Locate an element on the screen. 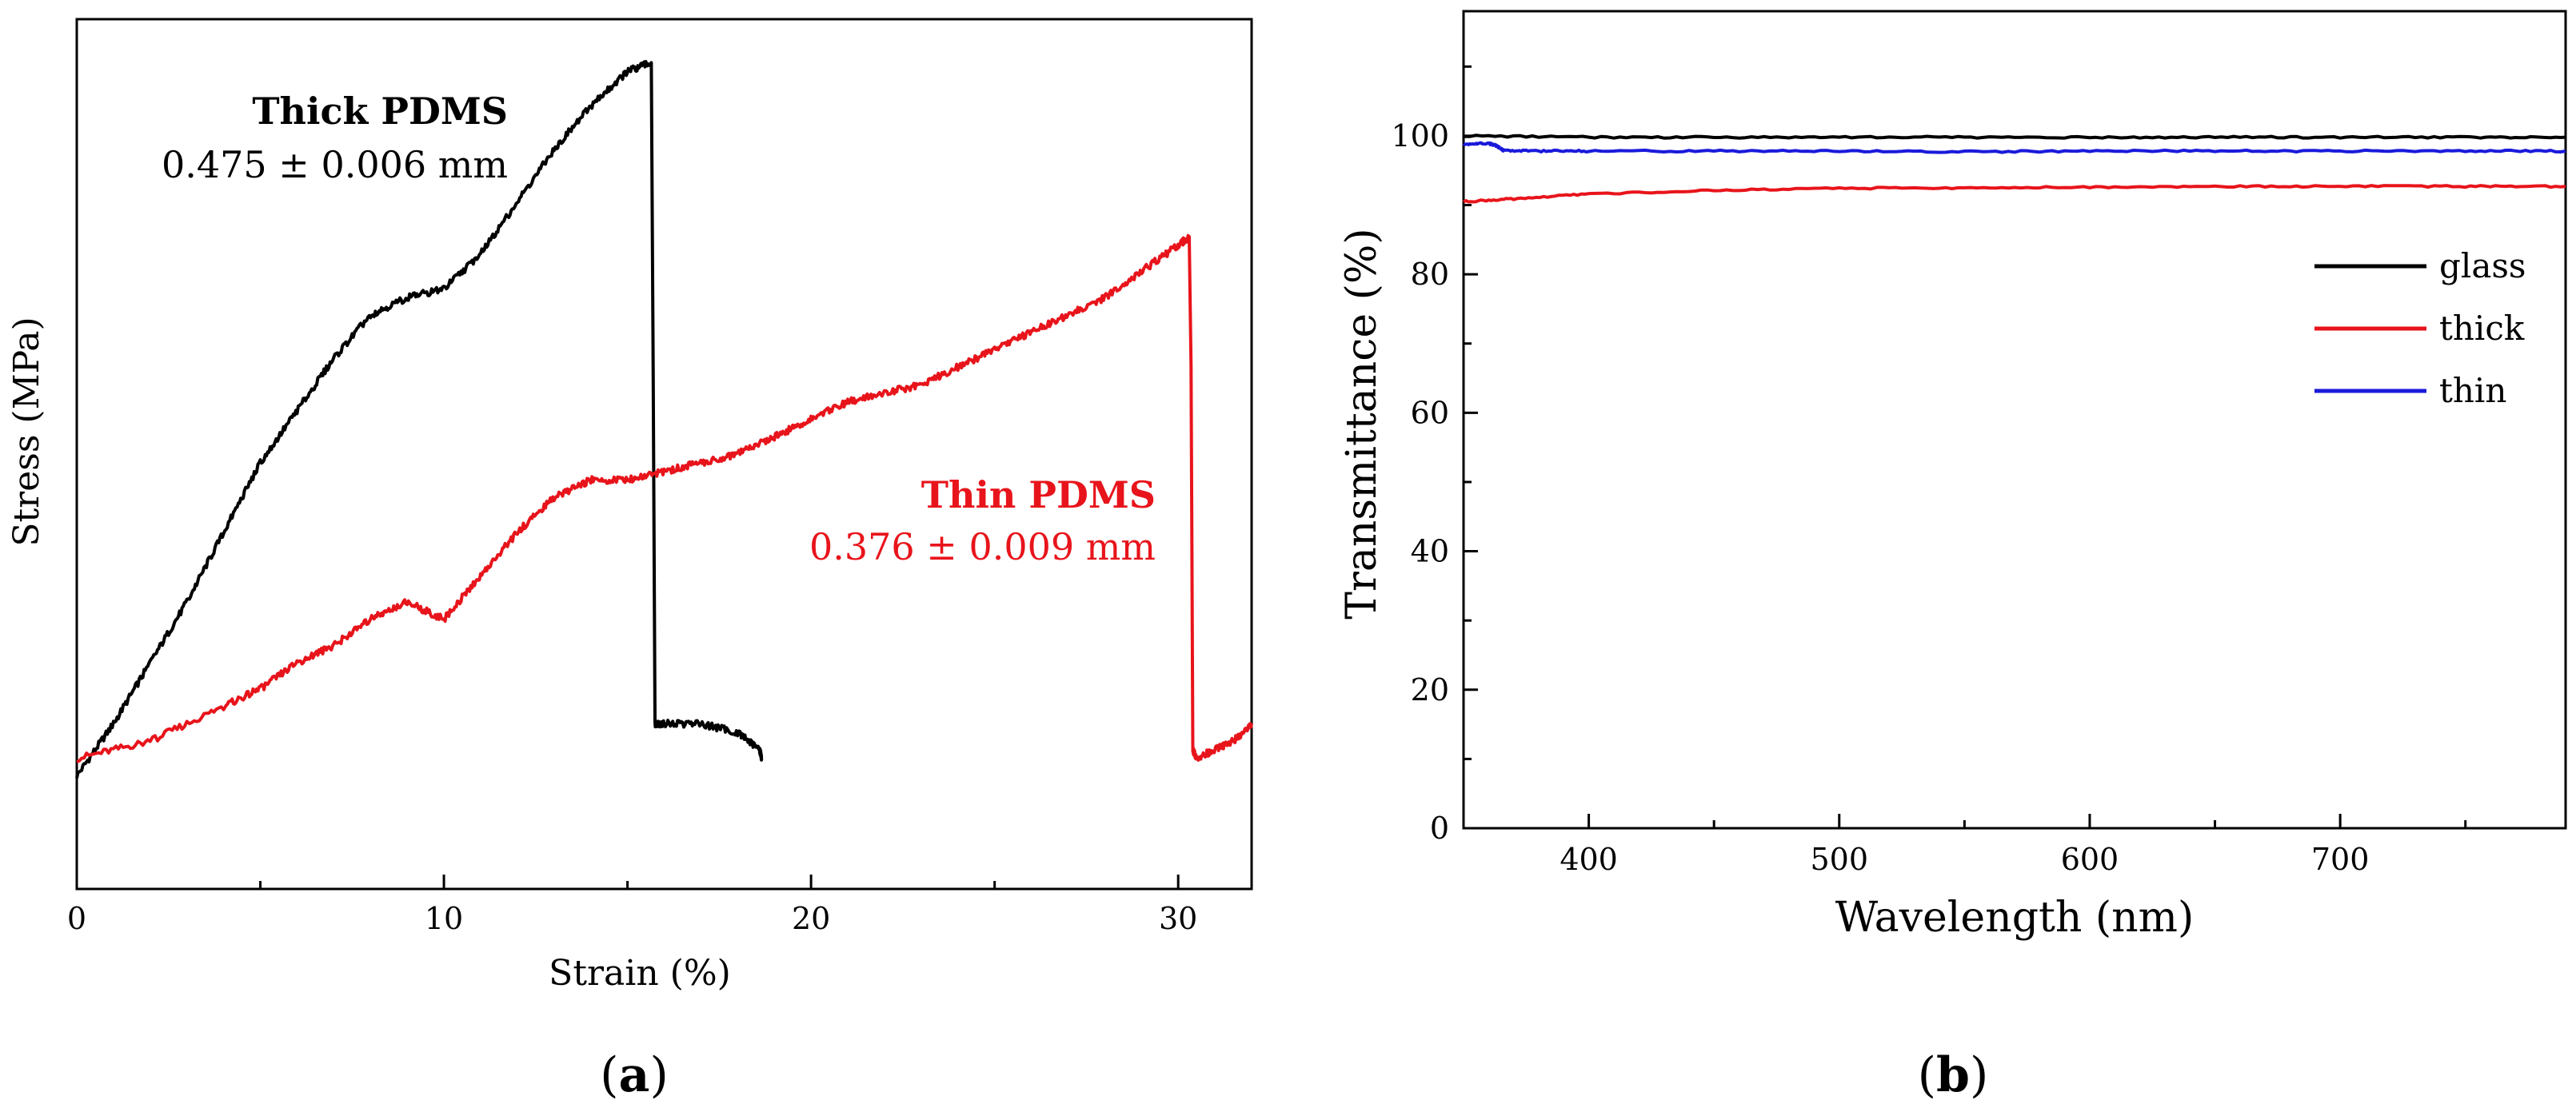  legend-label-glass: glass is located at coordinates (2482, 265).